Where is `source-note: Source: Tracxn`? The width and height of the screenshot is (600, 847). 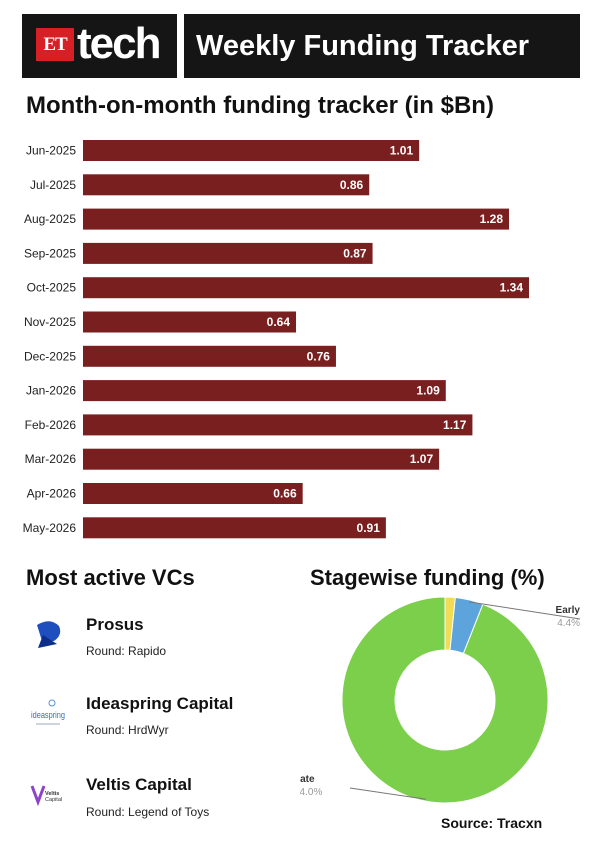
source-note: Source: Tracxn is located at coordinates (492, 823).